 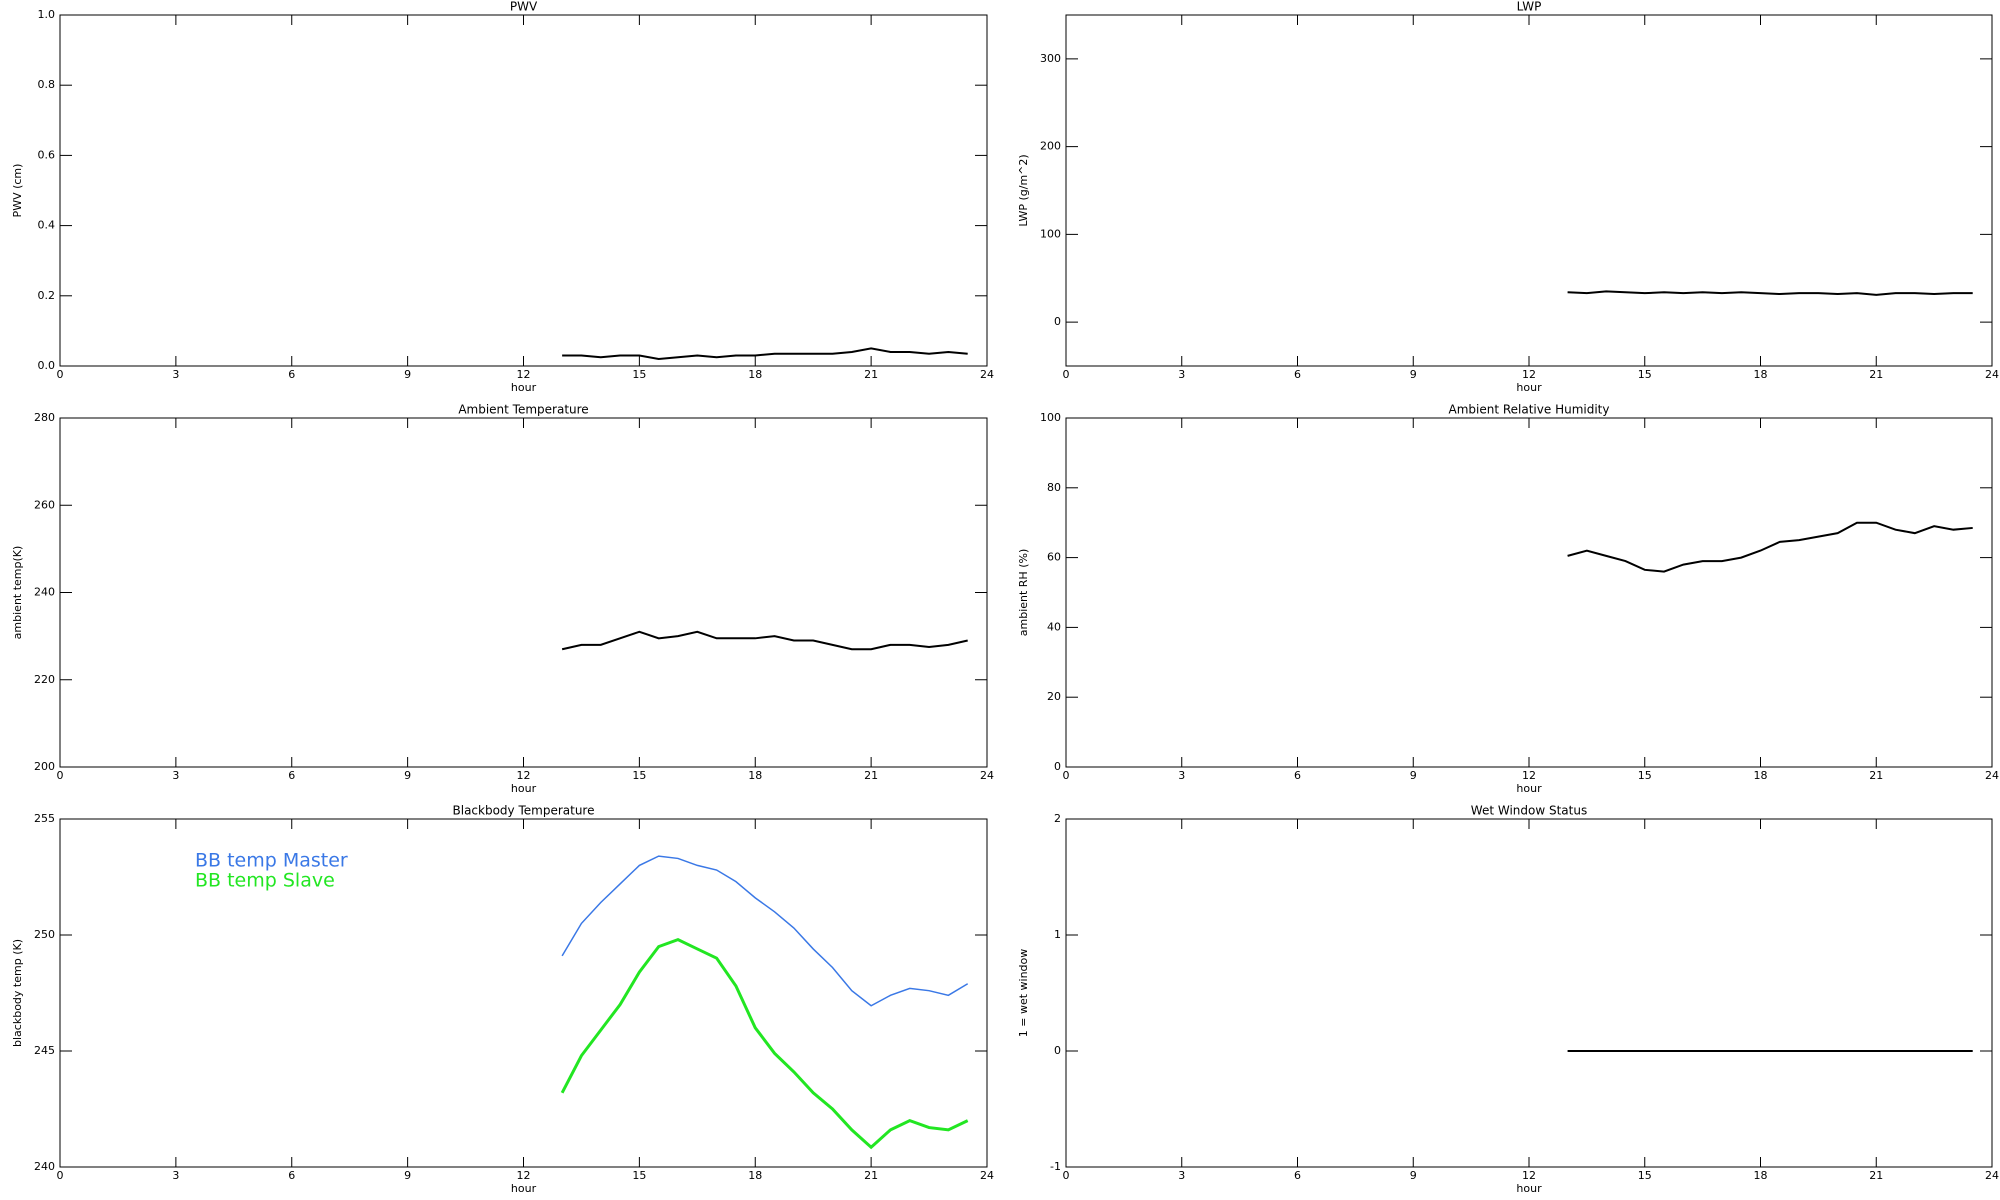 I want to click on y-tick-label: 0.2, so click(x=47, y=295).